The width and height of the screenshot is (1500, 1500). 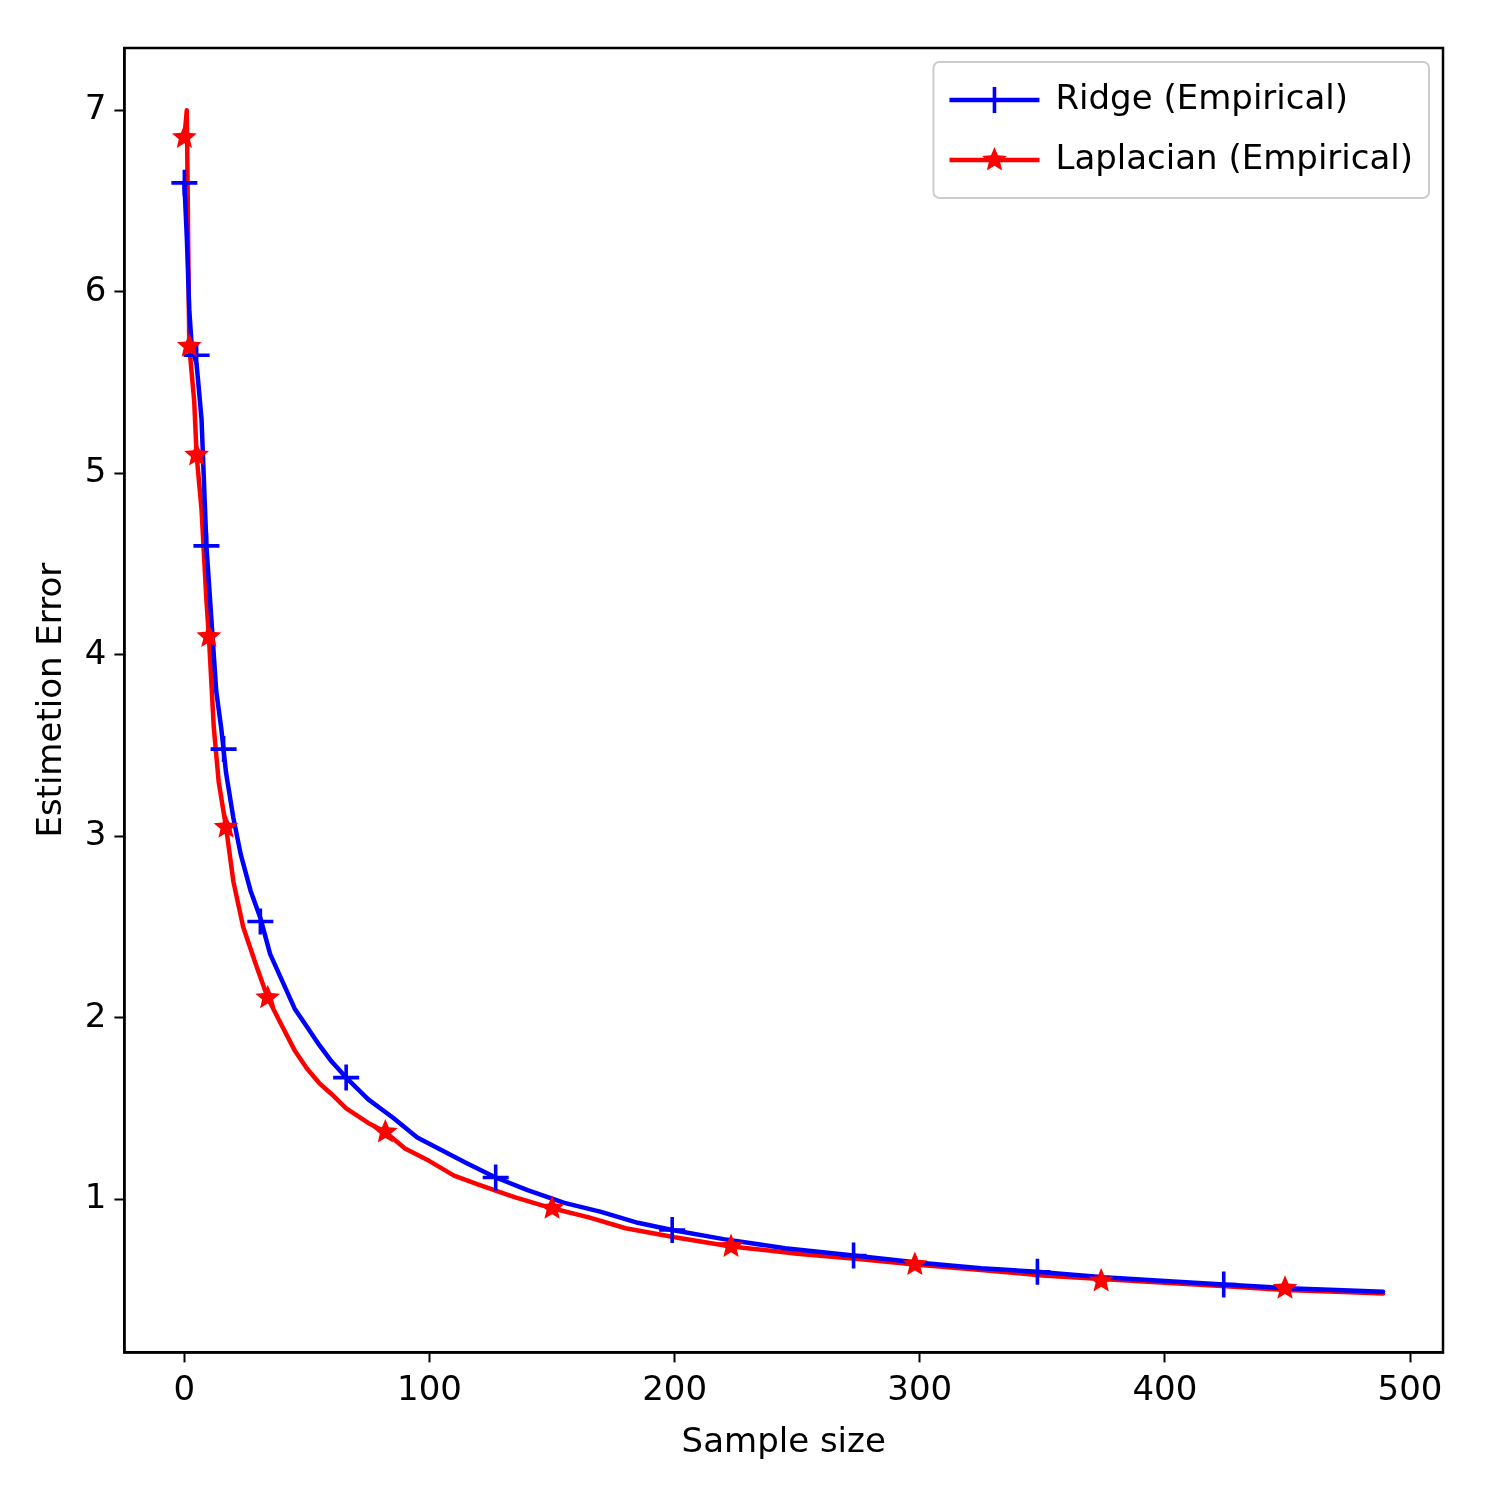 What do you see at coordinates (95, 288) in the screenshot?
I see `y-tick-label: 6` at bounding box center [95, 288].